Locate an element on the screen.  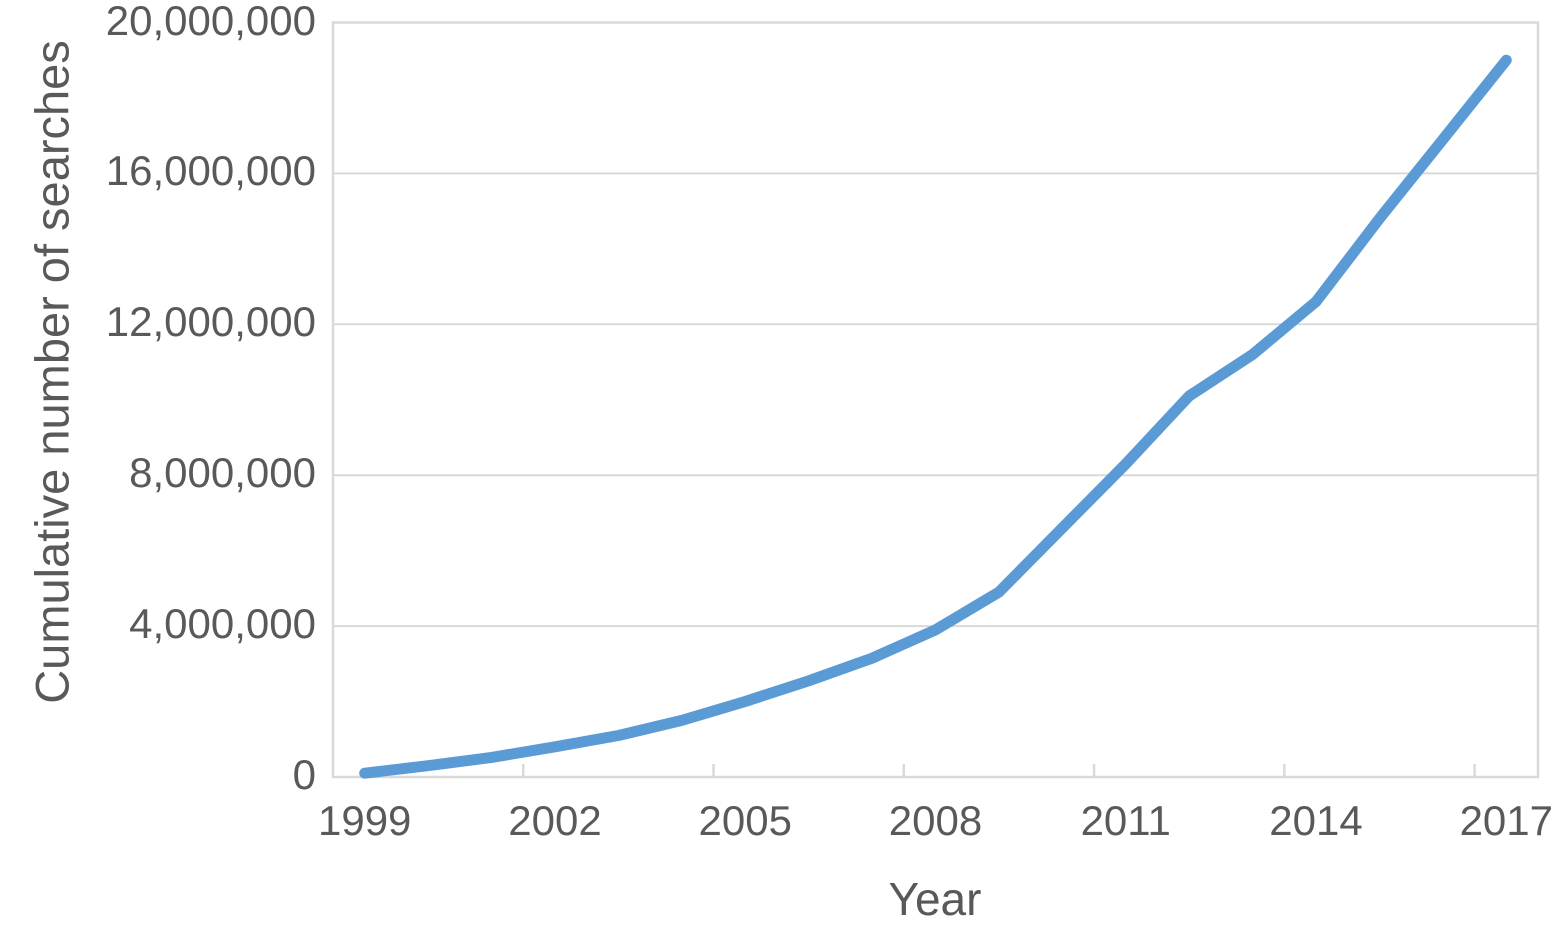
y-tick-label: 12,000,000 is located at coordinates (210, 322).